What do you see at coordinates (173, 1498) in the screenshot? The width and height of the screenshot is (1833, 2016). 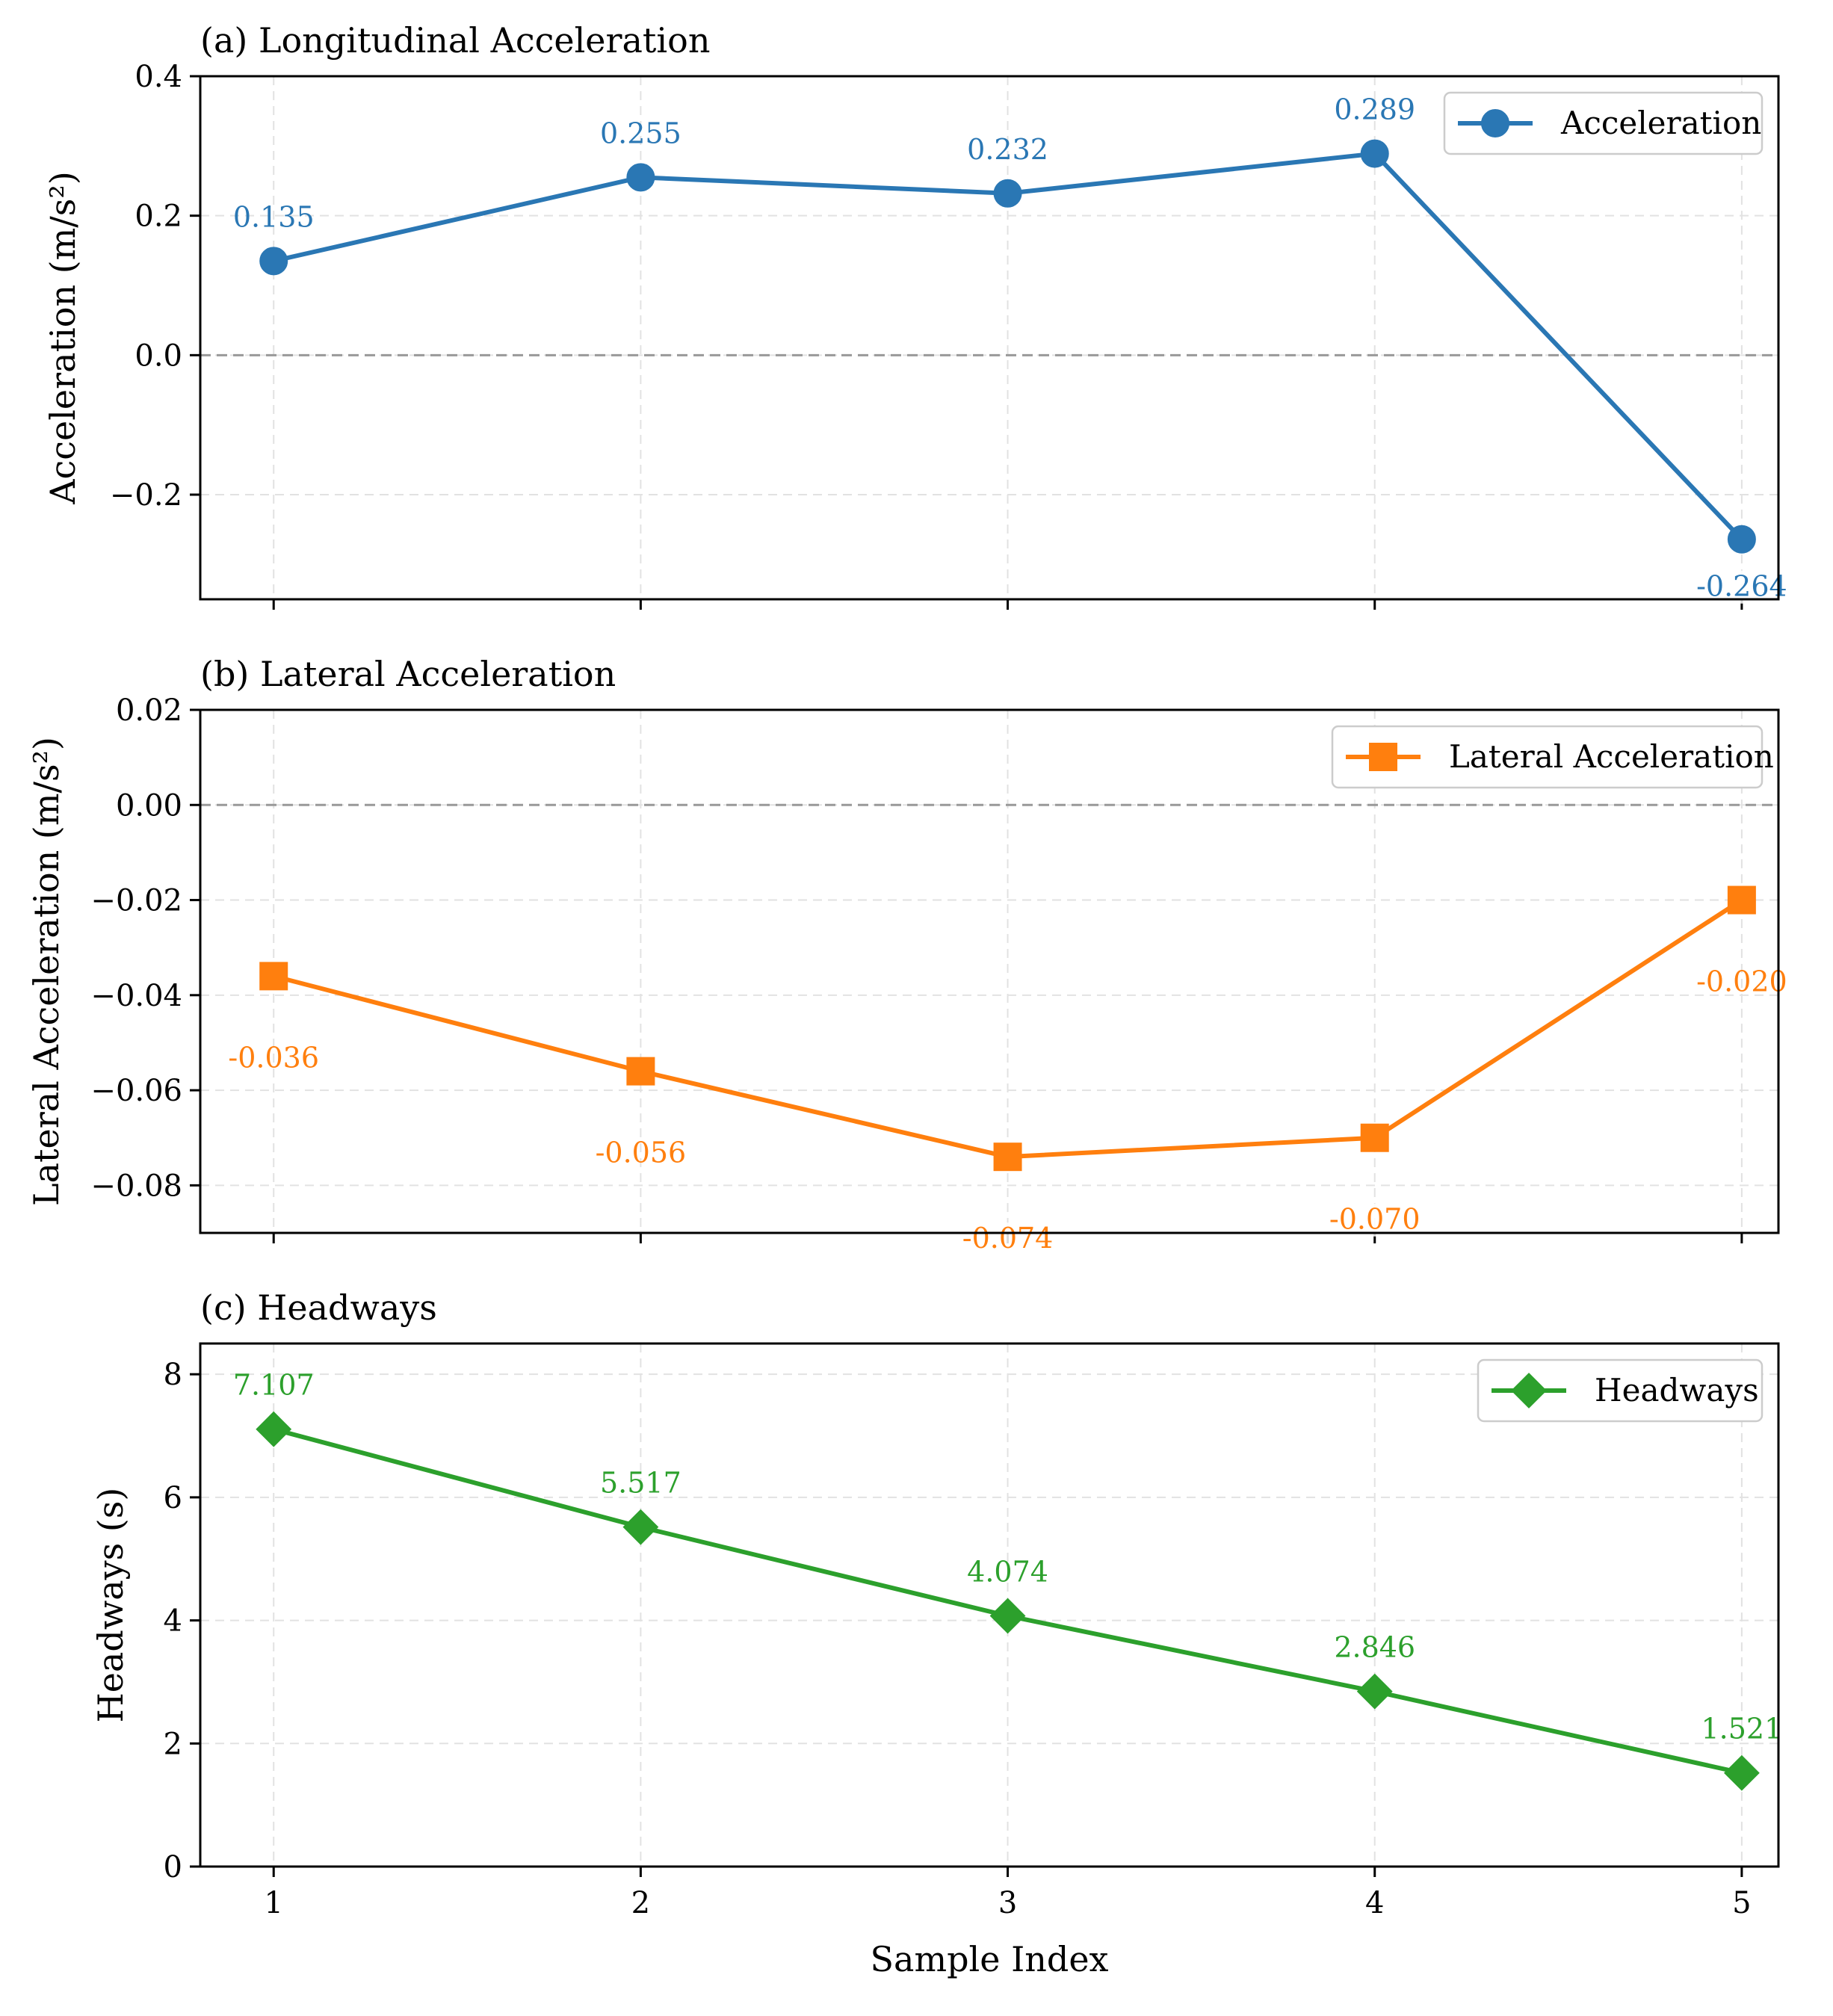 I see `y-tick-label: 6` at bounding box center [173, 1498].